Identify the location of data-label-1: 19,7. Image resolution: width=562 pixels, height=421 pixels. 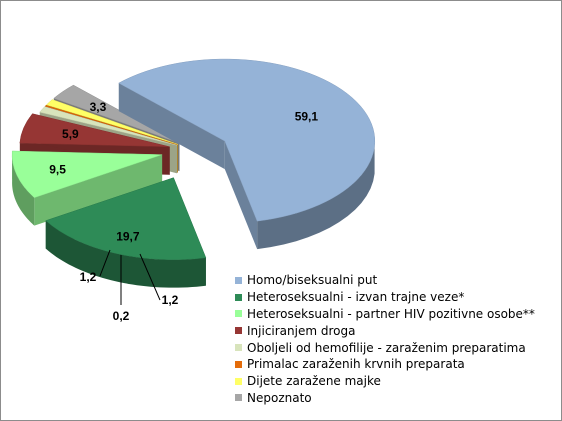
(128, 237).